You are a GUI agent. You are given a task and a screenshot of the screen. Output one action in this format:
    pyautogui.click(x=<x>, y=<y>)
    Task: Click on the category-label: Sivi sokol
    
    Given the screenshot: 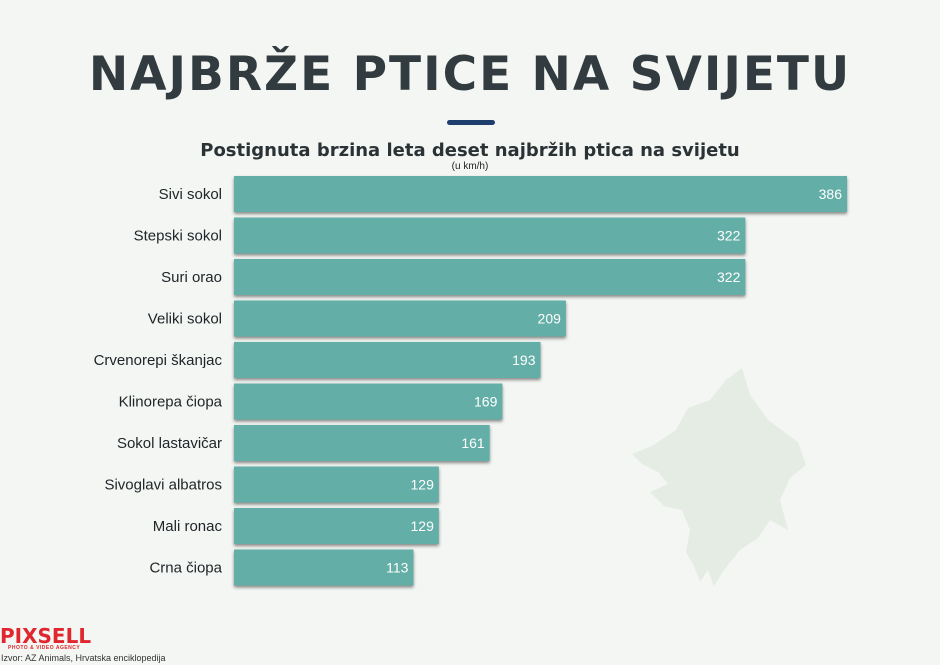 What is the action you would take?
    pyautogui.click(x=190, y=194)
    